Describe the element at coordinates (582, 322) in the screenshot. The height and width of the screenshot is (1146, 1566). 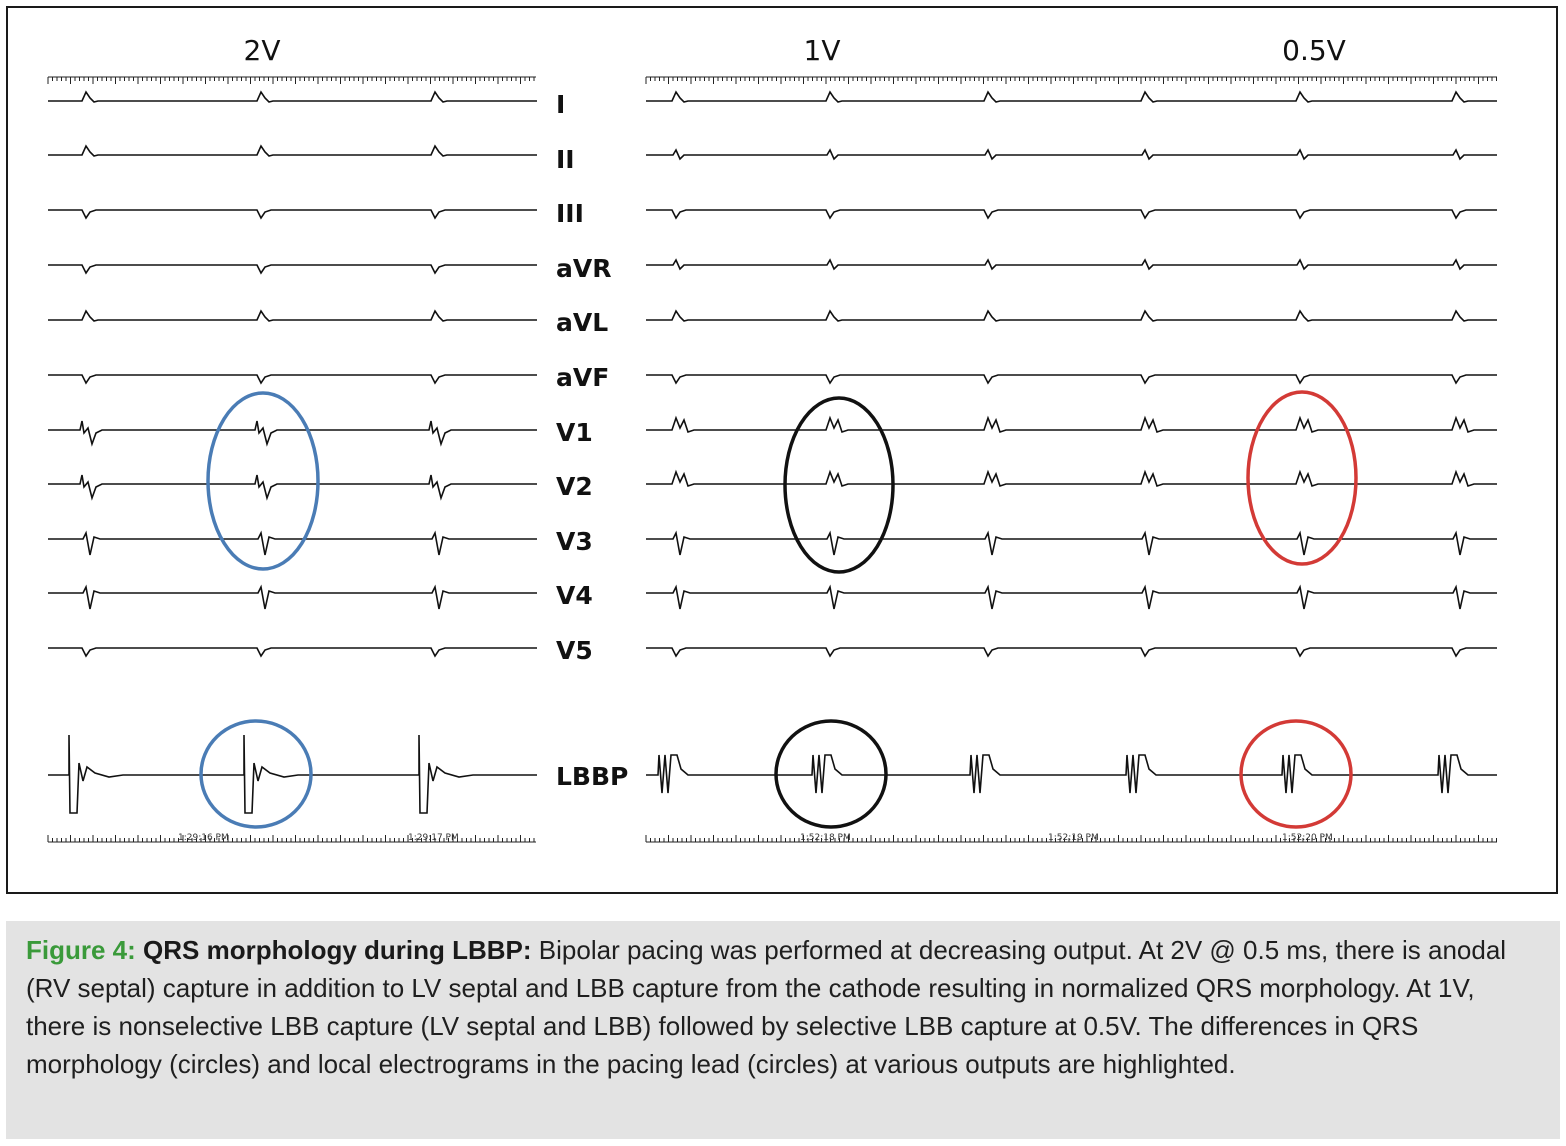
I see `lead-label-avl: aVL` at that location.